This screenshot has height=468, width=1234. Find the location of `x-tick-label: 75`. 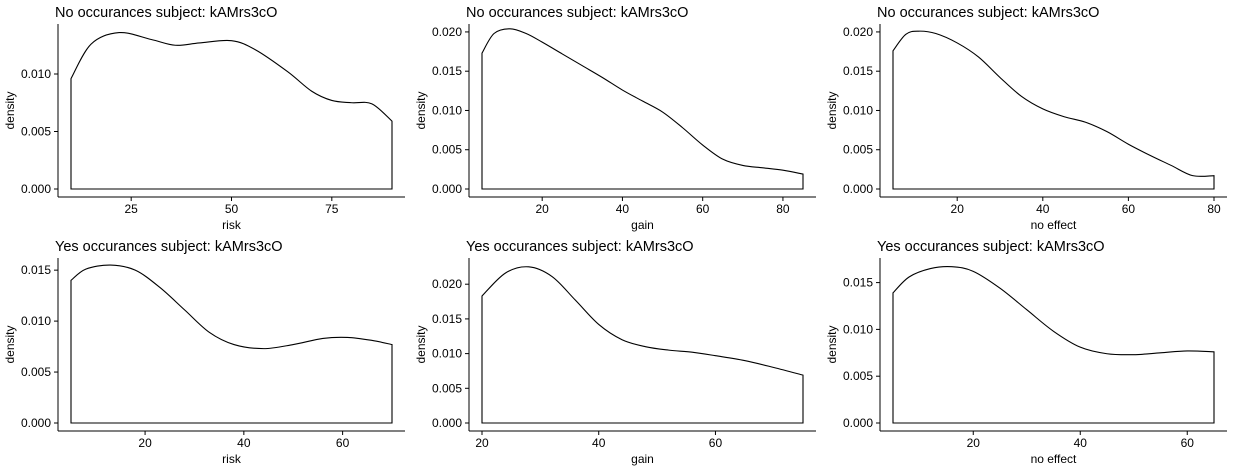

x-tick-label: 75 is located at coordinates (332, 209).